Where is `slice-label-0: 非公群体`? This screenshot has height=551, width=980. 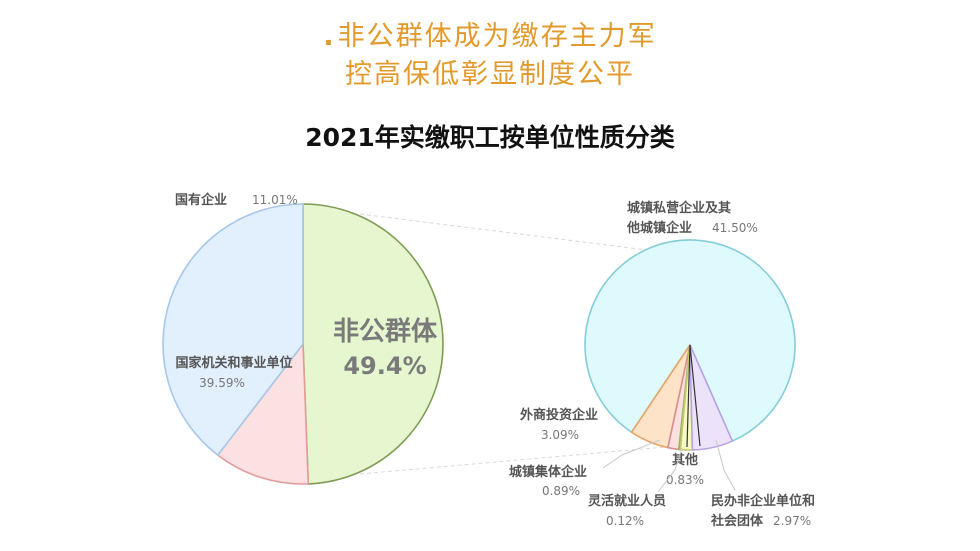 slice-label-0: 非公群体 is located at coordinates (385, 332).